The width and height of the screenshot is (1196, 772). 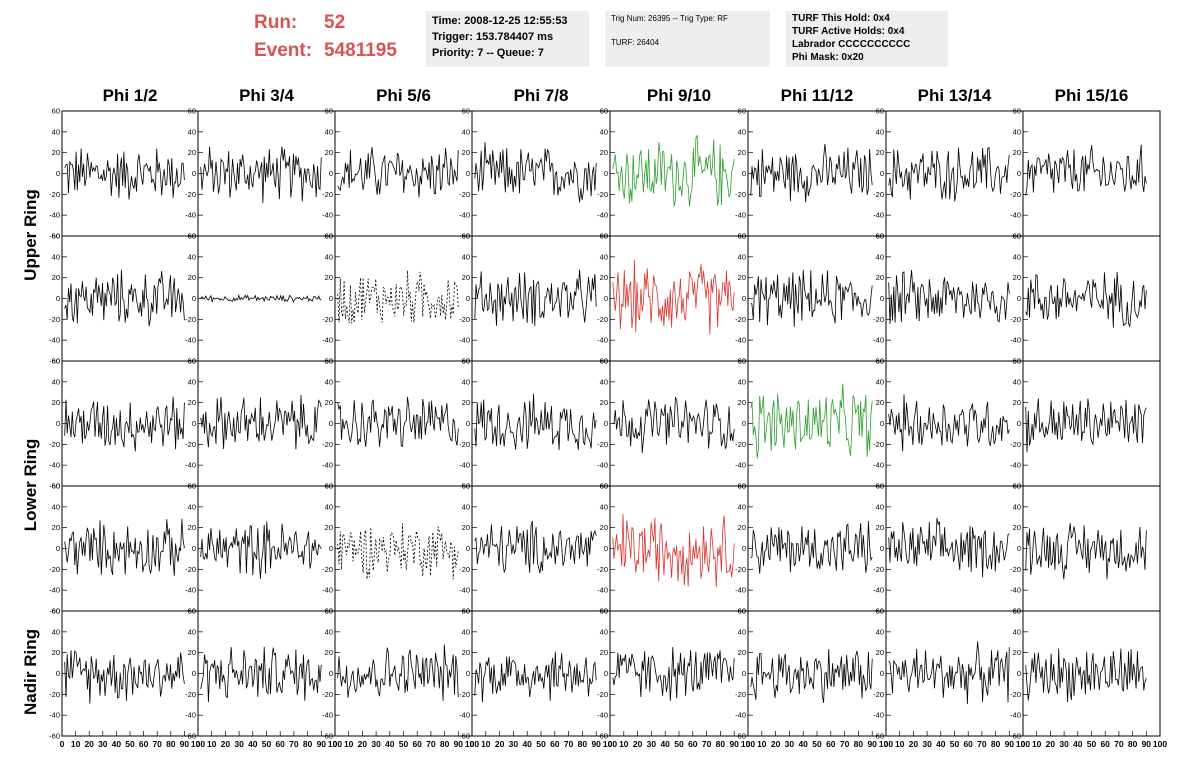 What do you see at coordinates (828, 57) in the screenshot?
I see `phi-mask-text: Phi Mask: 0x20` at bounding box center [828, 57].